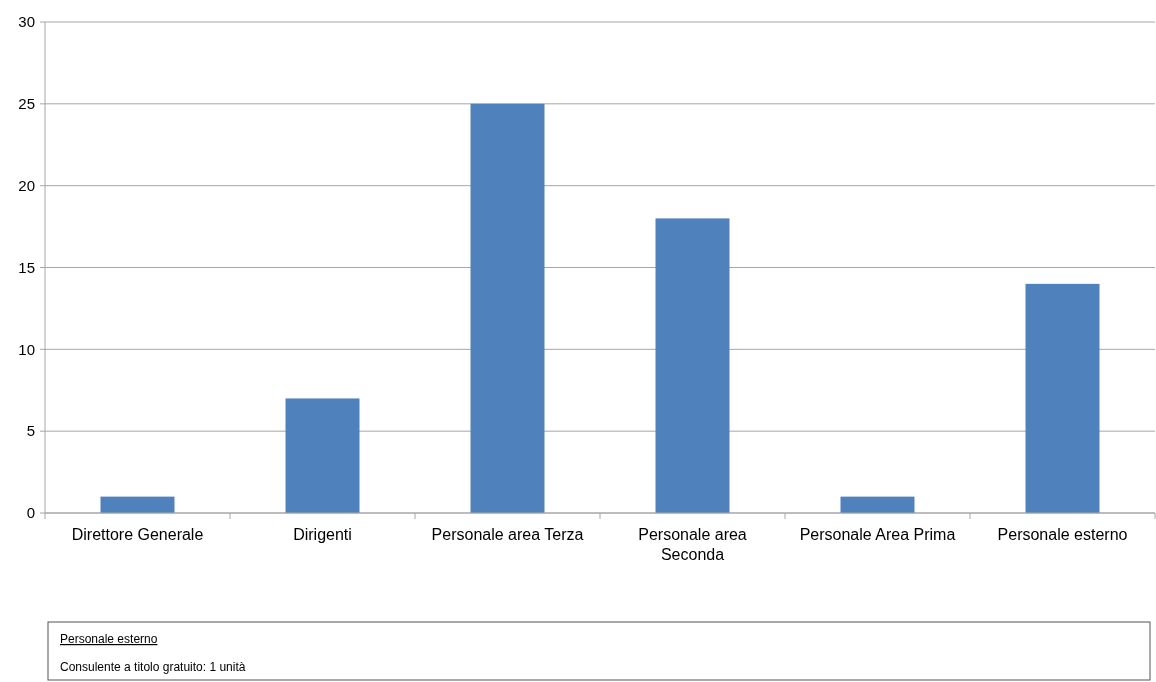 Image resolution: width=1156 pixels, height=682 pixels. I want to click on y-tick-label: 5, so click(30, 431).